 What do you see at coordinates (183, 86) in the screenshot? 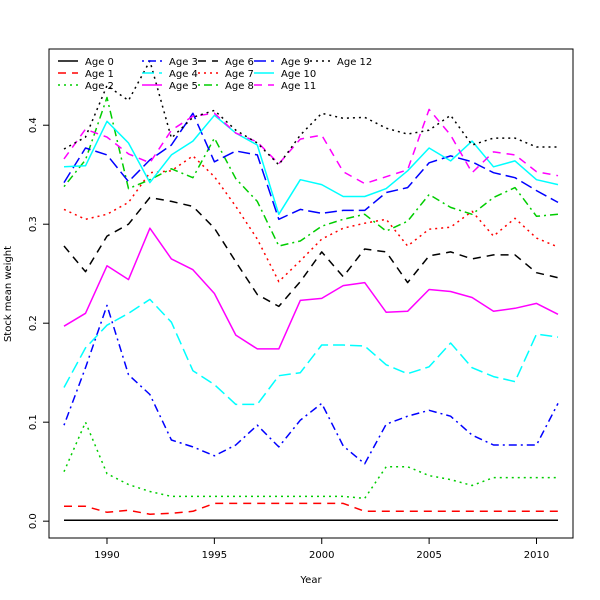
I see `legend-label-age-5: Age 5` at bounding box center [183, 86].